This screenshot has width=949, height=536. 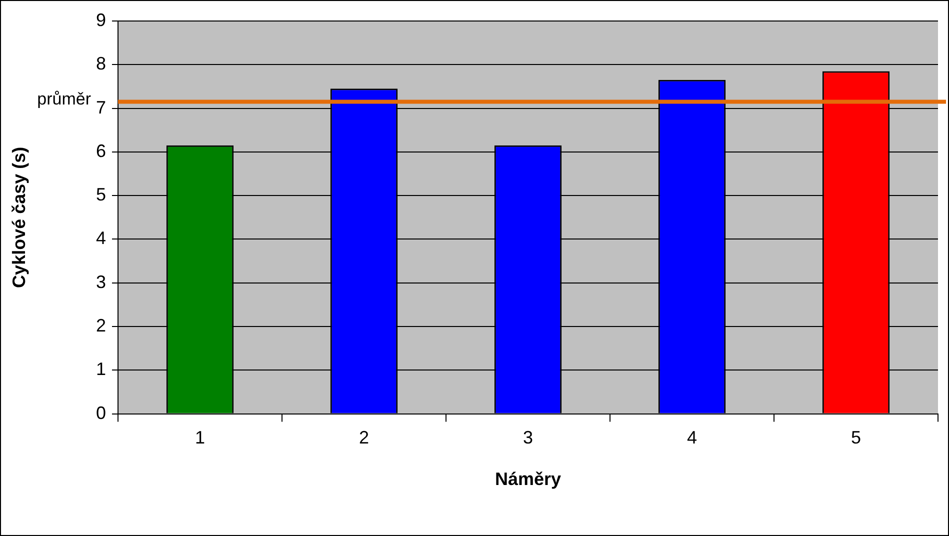 I want to click on y-axis-title: Cyklové časy (s), so click(x=18, y=217).